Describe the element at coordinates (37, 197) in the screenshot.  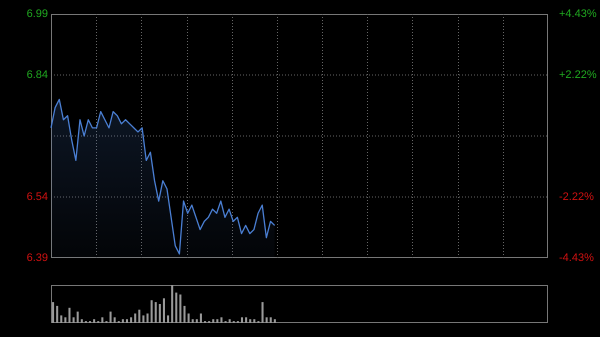
I see `y-tick-label: 6.54` at that location.